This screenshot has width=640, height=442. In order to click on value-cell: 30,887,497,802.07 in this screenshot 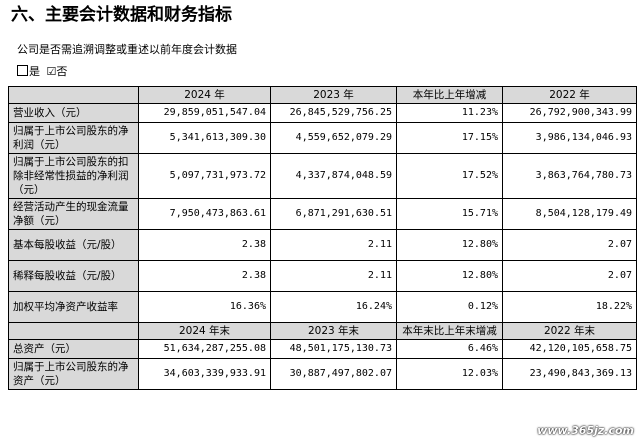, I will do `click(333, 374)`.